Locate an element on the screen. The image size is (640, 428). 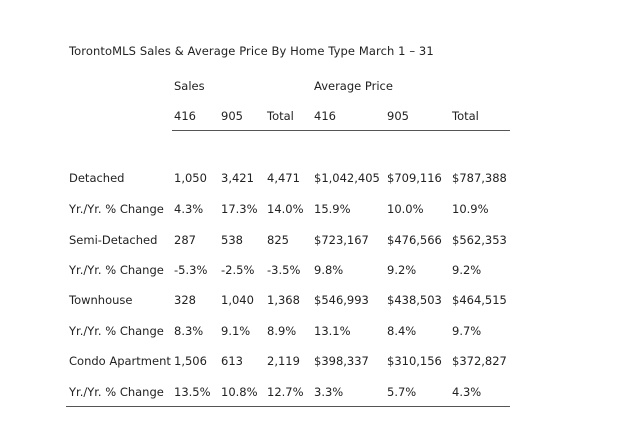
cell-avg-905: $476,566 is located at coordinates (414, 240).